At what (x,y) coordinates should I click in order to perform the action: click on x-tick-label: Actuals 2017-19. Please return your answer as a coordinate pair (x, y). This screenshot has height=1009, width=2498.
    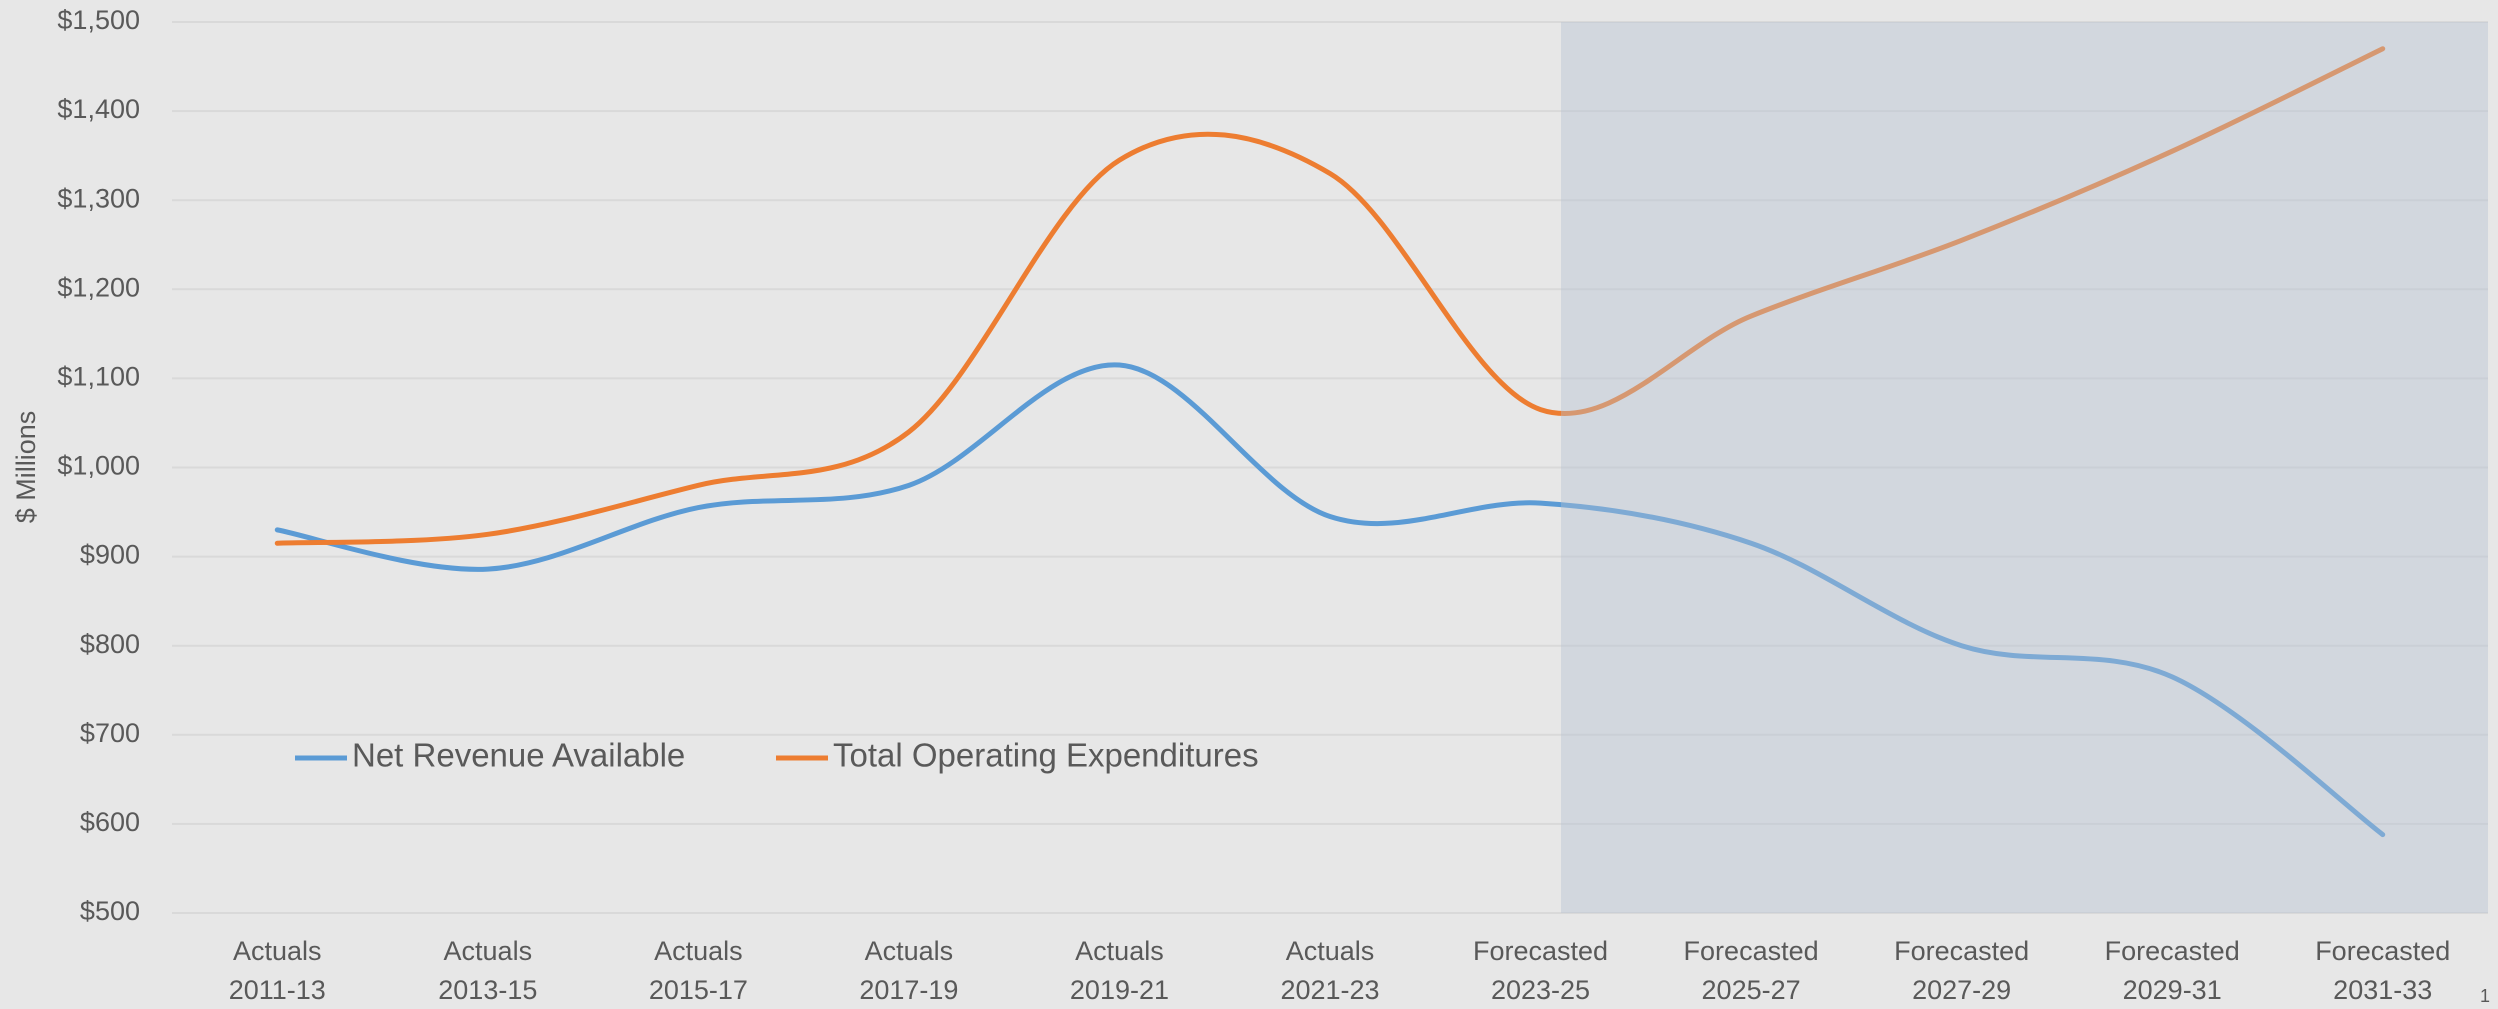
    Looking at the image, I should click on (908, 970).